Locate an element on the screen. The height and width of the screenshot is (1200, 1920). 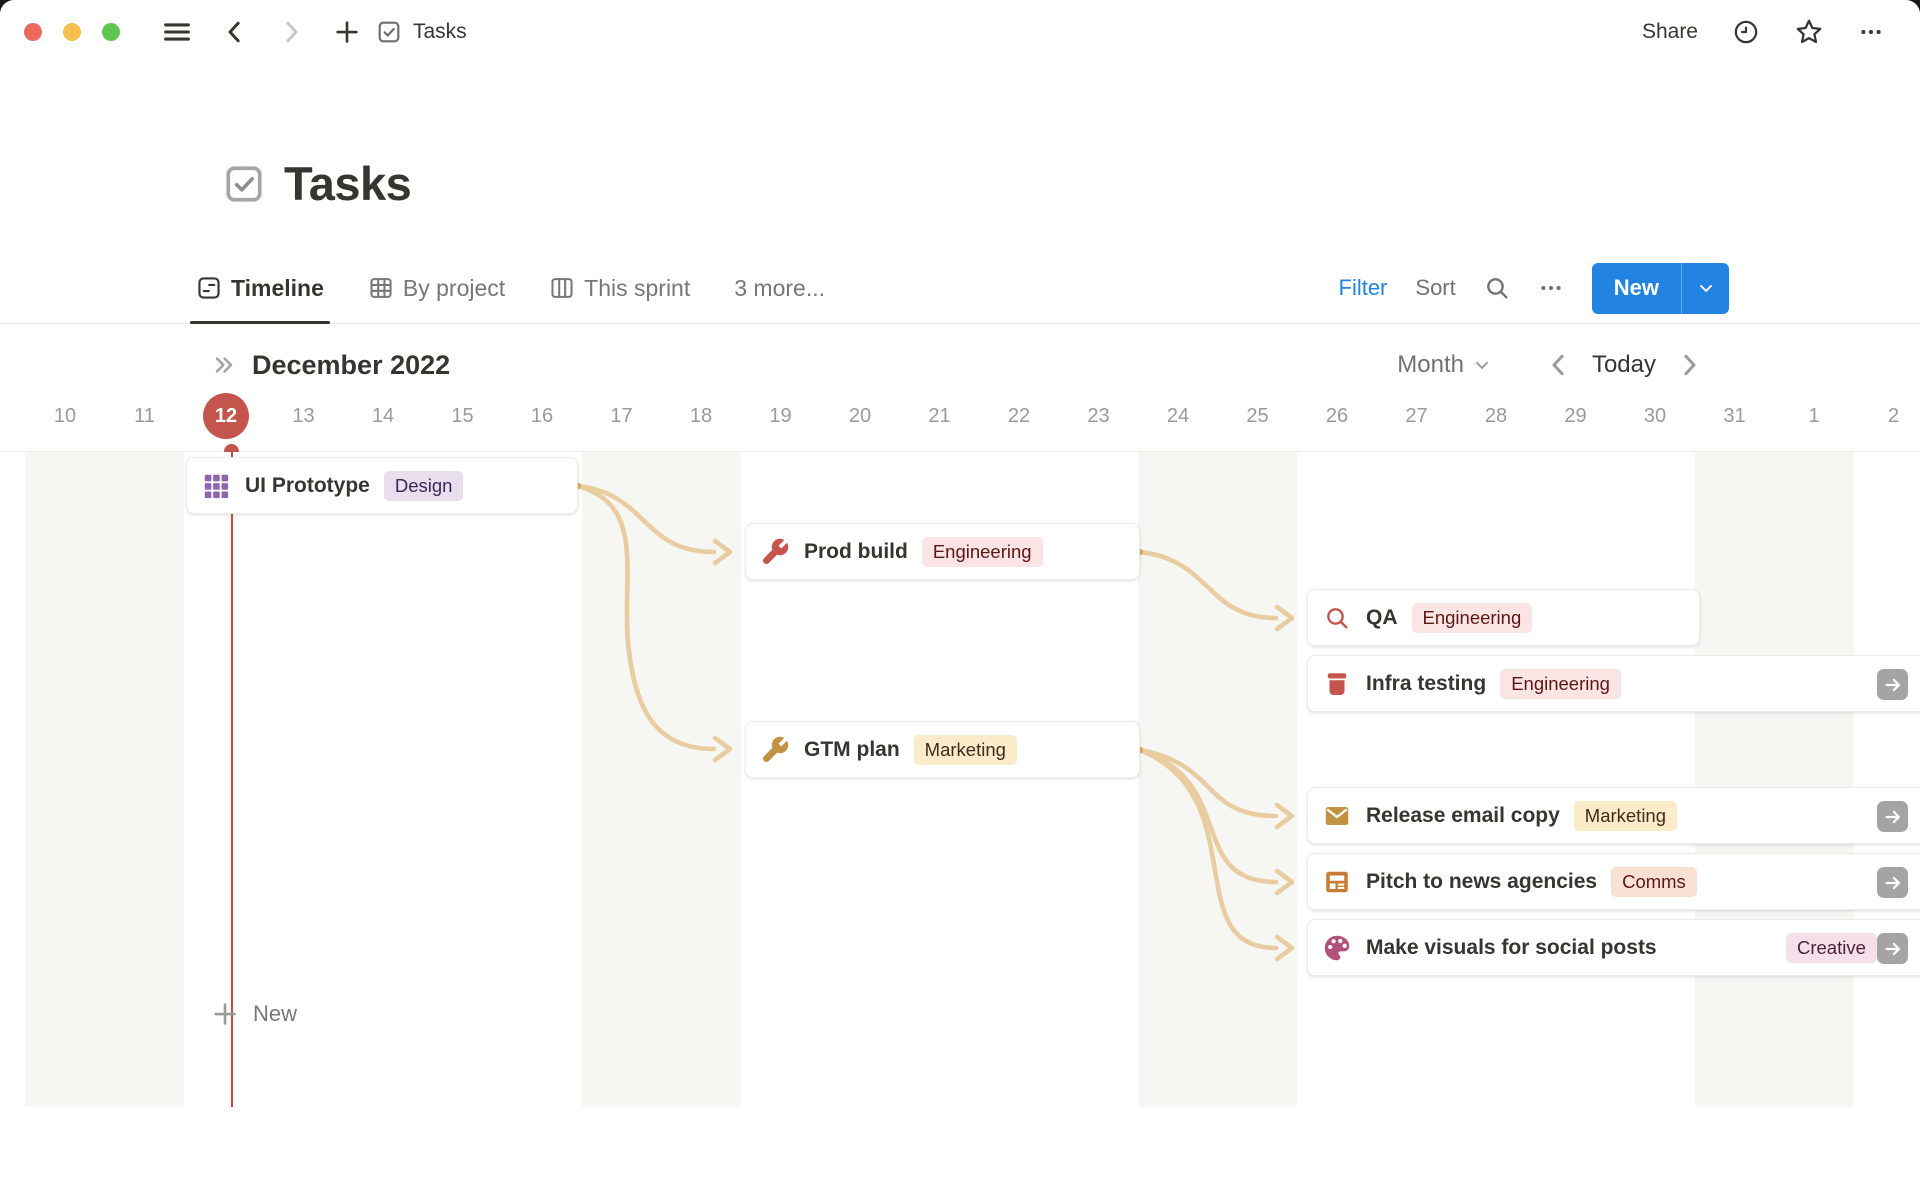
book-icon is located at coordinates (1337, 684).